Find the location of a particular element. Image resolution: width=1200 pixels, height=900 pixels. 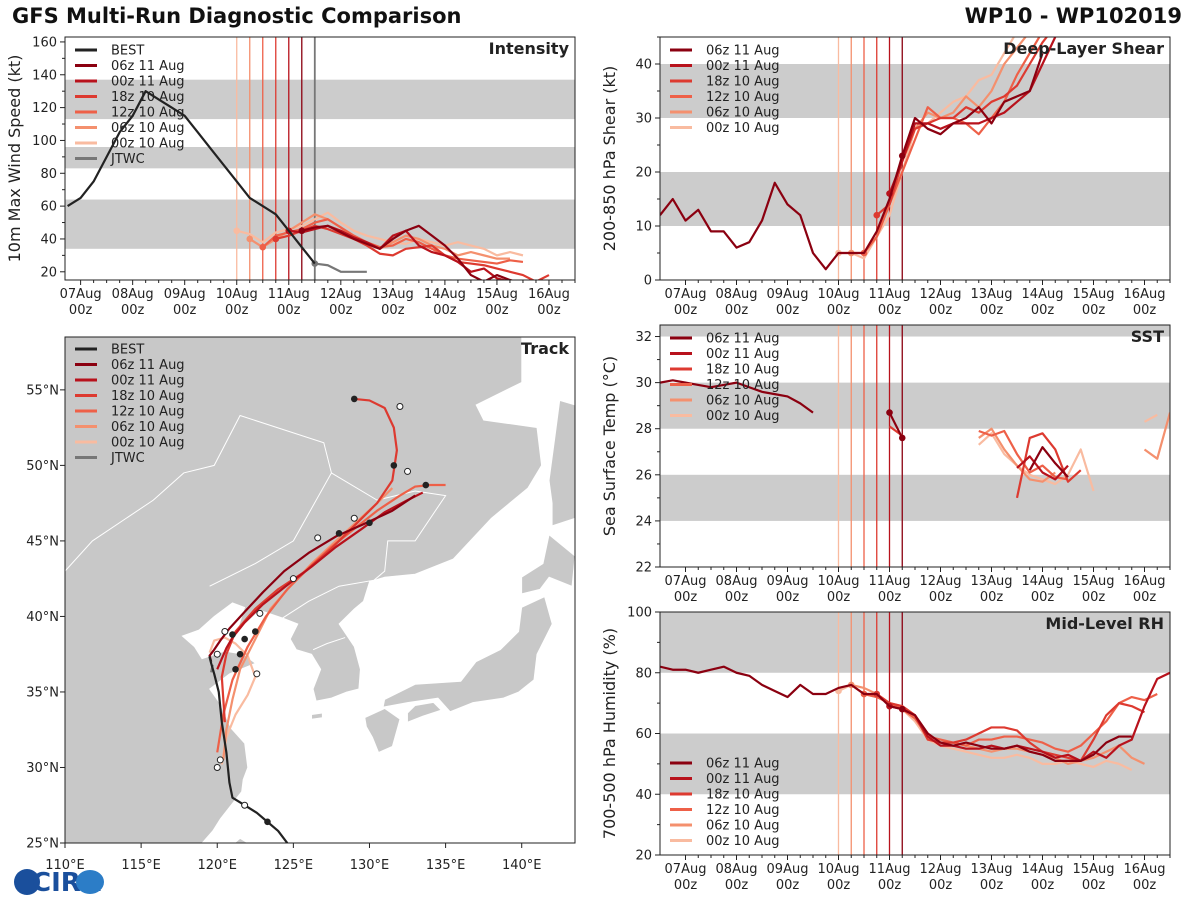

logo-cloud-icon is located at coordinates (90, 882).